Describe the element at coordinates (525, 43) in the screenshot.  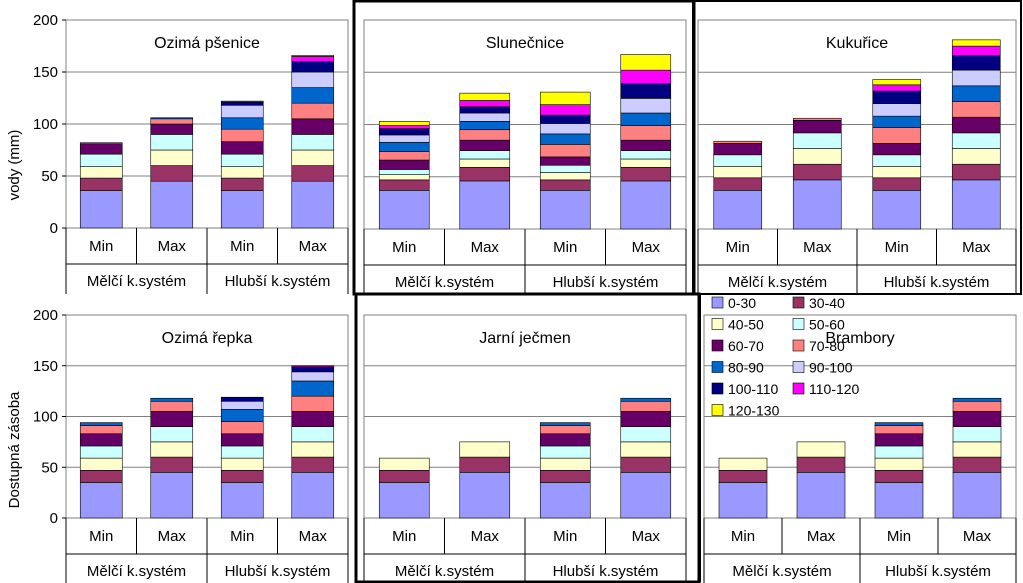
I see `chart-title: Slunečnice` at that location.